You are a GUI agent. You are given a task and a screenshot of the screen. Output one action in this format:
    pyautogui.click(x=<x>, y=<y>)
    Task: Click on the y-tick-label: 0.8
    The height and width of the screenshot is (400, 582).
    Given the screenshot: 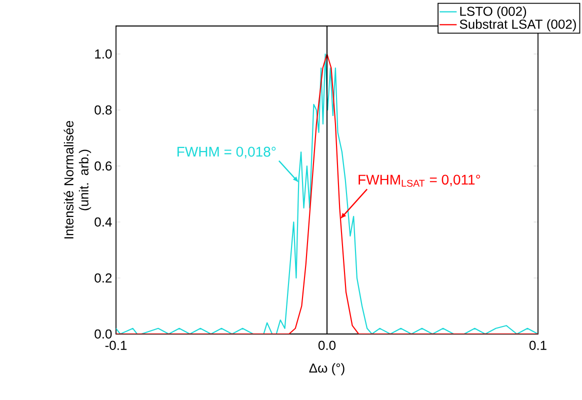 What is the action you would take?
    pyautogui.click(x=103, y=110)
    